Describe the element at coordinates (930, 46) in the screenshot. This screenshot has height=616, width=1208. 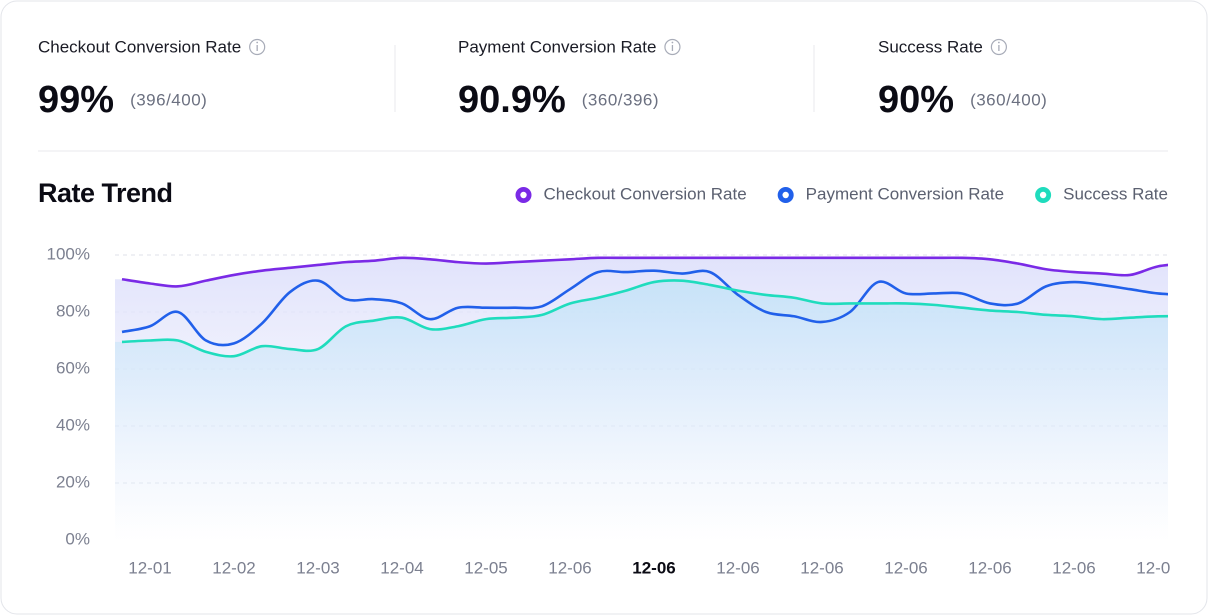
I see `stat-label: Success Rate` at that location.